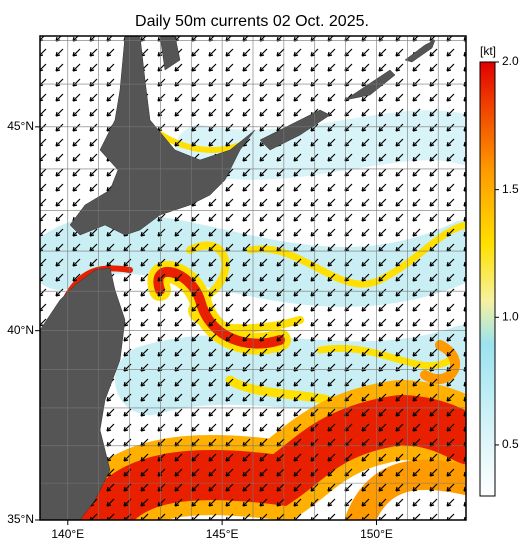 The width and height of the screenshot is (528, 545). I want to click on colorbar-tick-label: 1.0, so click(510, 316).